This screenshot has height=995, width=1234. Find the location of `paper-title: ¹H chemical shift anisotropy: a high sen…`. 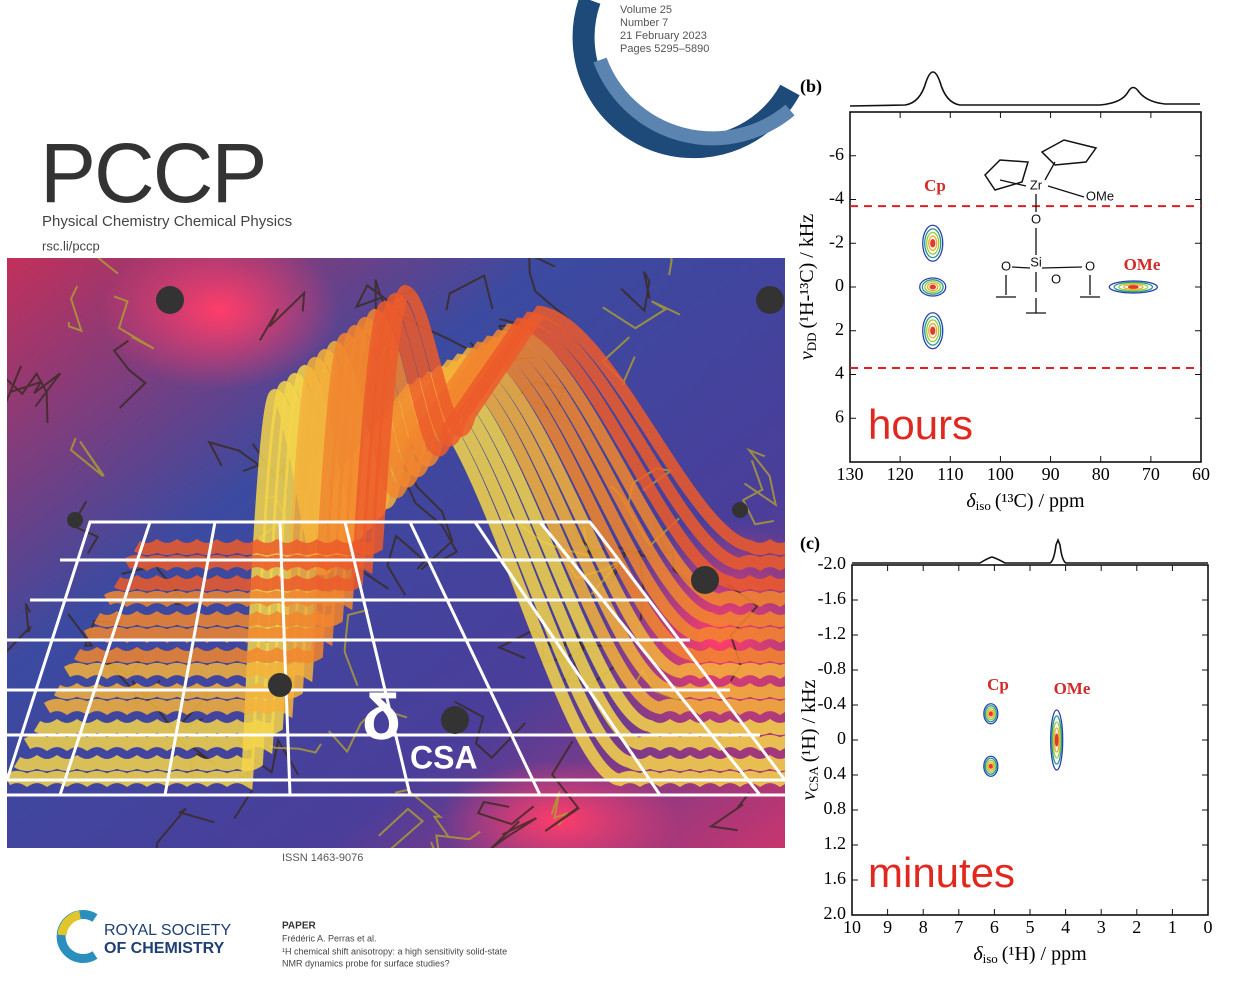

paper-title: ¹H chemical shift anisotropy: a high sen… is located at coordinates (394, 951).